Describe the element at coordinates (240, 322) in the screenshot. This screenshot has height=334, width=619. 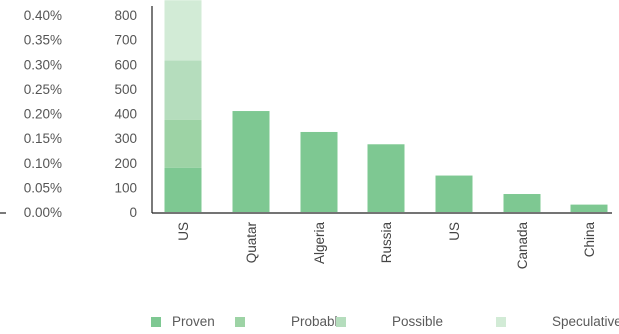
I see `legend-swatch-probable` at that location.